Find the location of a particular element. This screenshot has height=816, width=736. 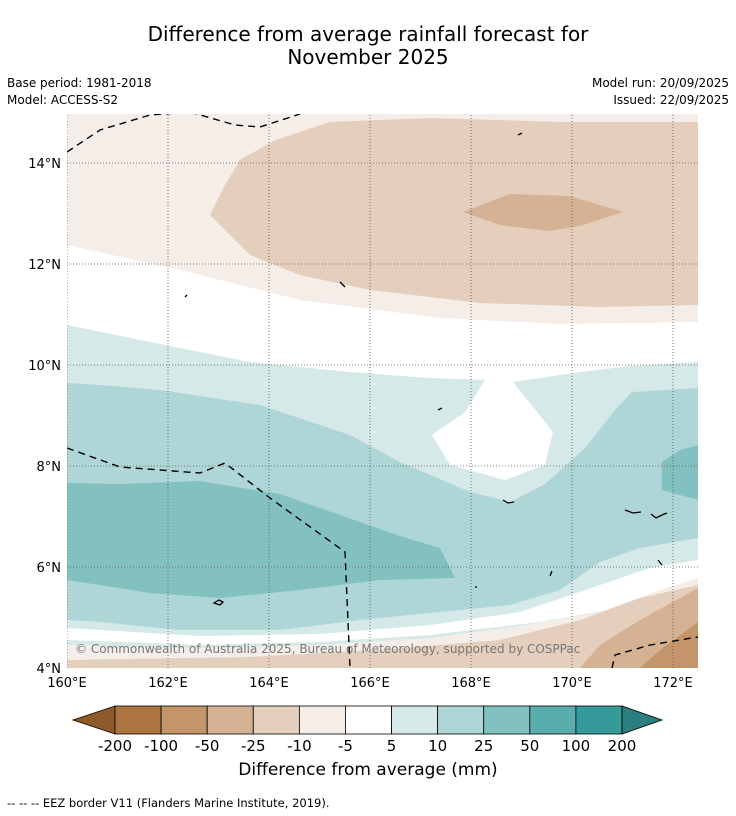

colorbar-tick-label: 25 is located at coordinates (483, 746).